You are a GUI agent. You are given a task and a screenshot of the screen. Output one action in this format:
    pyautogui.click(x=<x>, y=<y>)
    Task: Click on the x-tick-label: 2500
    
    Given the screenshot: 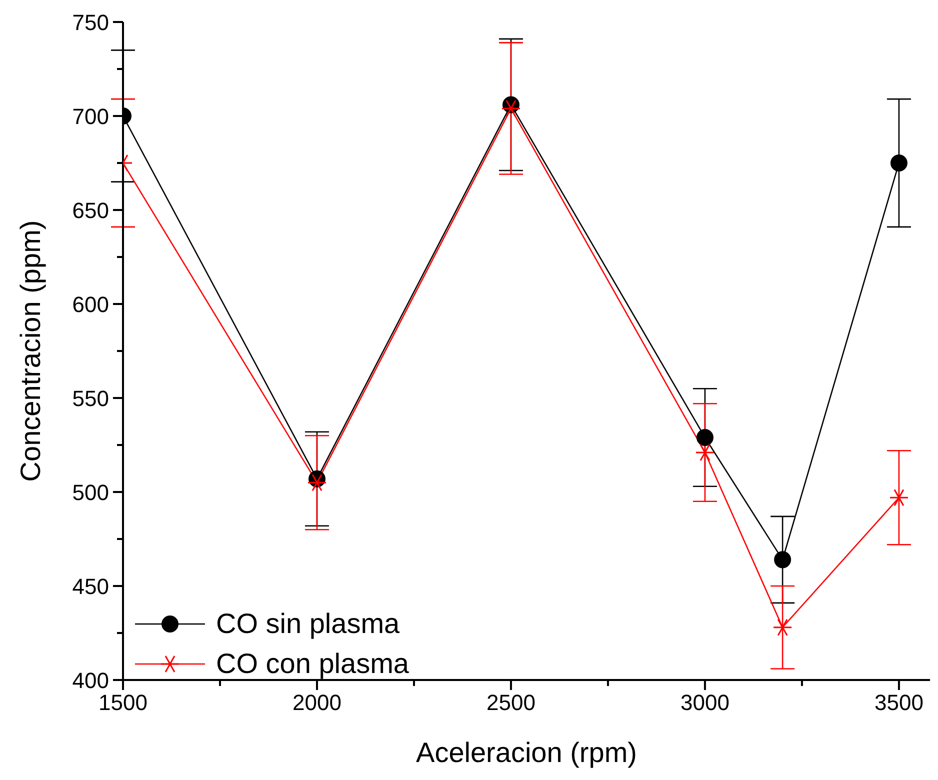 What is the action you would take?
    pyautogui.click(x=511, y=702)
    